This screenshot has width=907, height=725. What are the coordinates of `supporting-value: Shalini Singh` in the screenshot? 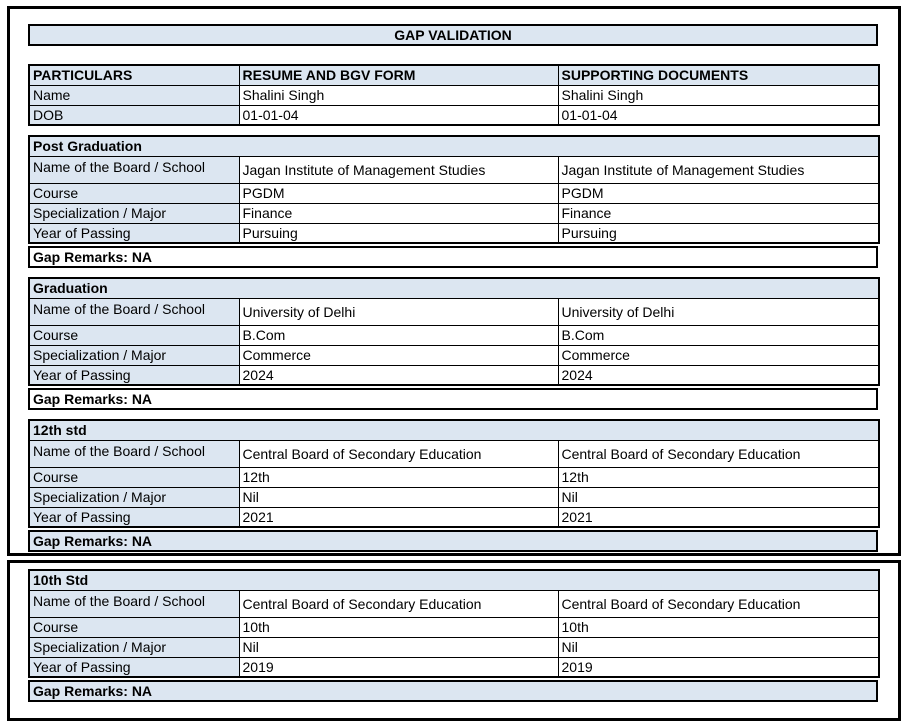 It's located at (718, 95).